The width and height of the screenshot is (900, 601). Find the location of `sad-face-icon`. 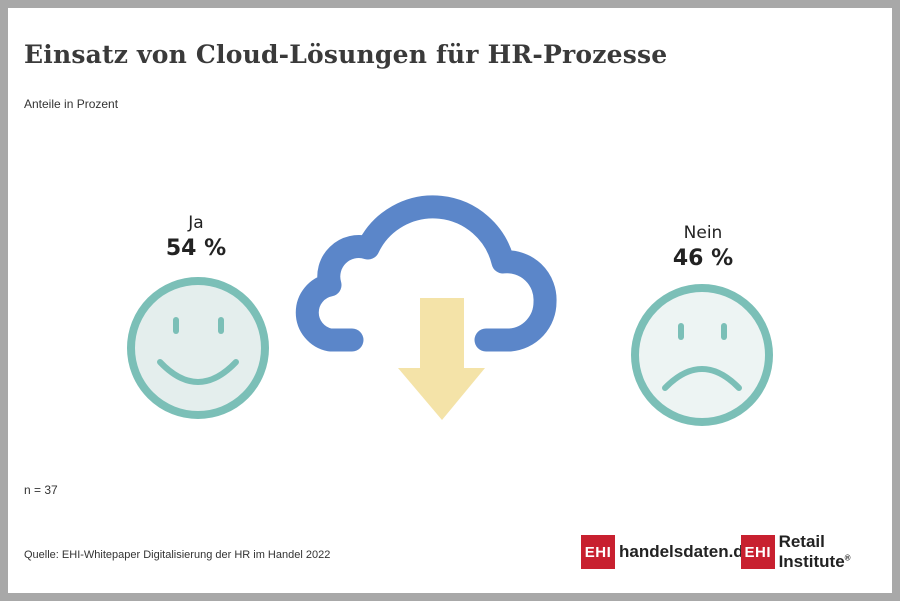

sad-face-icon is located at coordinates (702, 355).